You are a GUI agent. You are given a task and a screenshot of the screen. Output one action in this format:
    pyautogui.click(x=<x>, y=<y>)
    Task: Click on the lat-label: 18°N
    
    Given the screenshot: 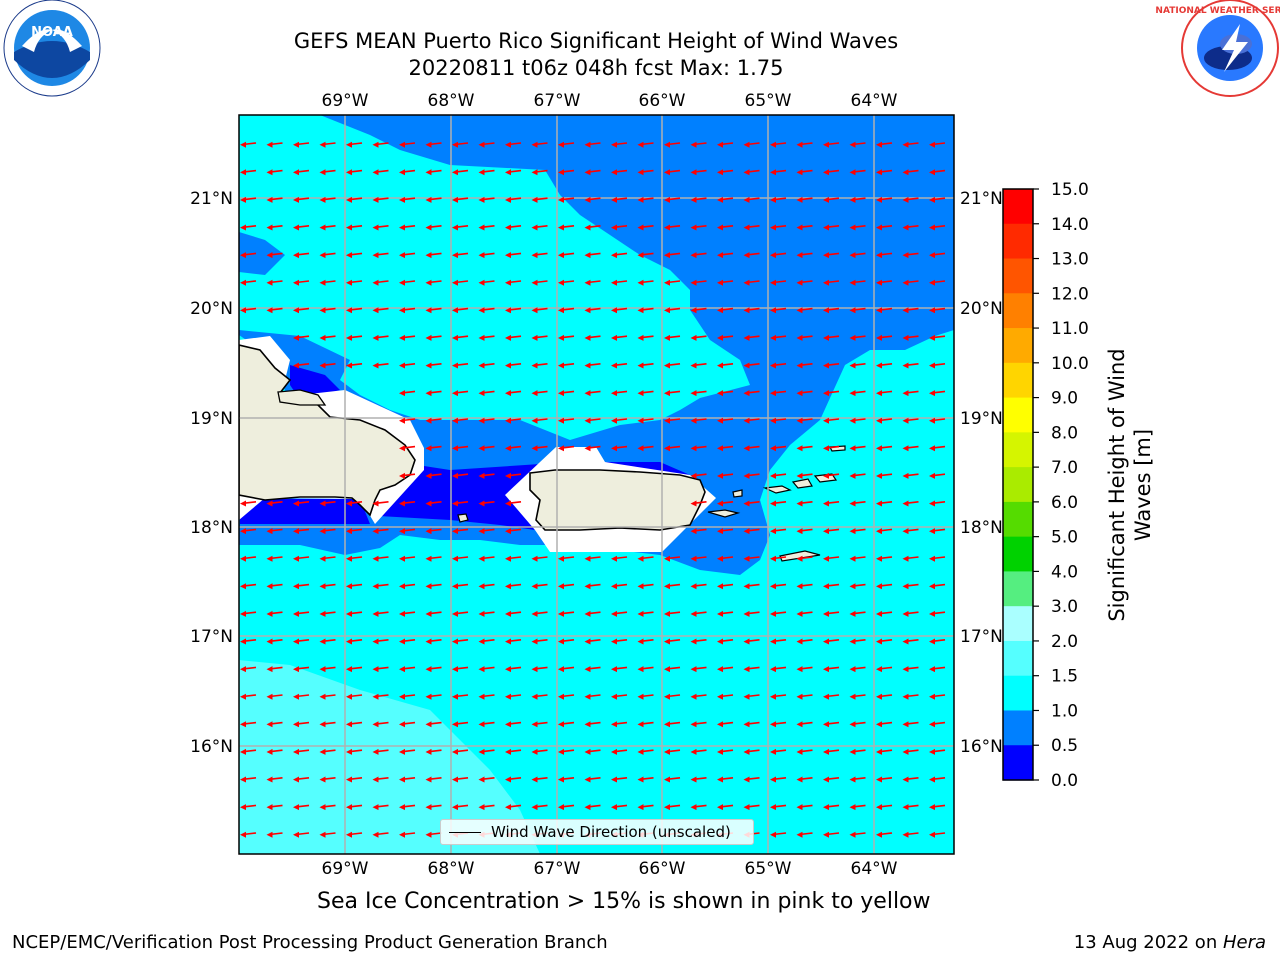 What is the action you would take?
    pyautogui.click(x=211, y=528)
    